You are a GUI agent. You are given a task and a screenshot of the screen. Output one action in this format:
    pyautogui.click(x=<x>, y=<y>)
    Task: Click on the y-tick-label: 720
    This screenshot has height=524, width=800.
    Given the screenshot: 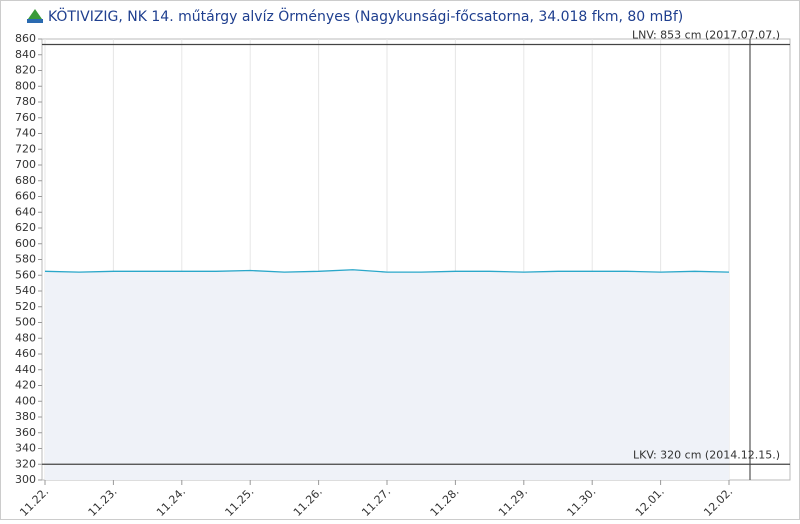 What is the action you would take?
    pyautogui.click(x=25, y=148)
    